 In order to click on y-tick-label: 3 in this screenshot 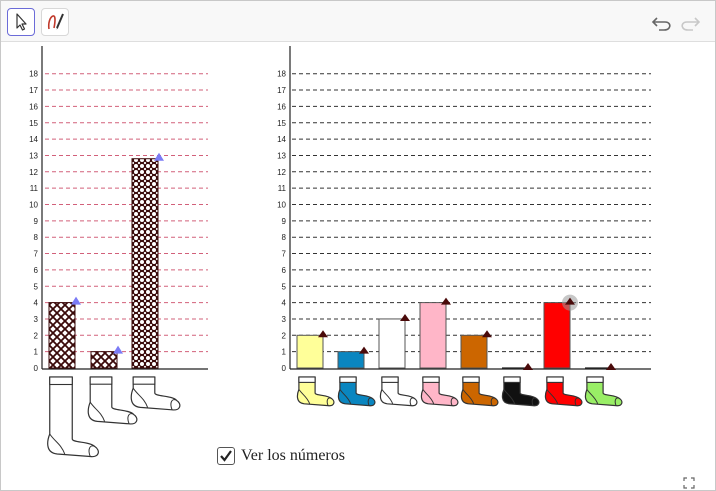, I will do `click(36, 319)`.